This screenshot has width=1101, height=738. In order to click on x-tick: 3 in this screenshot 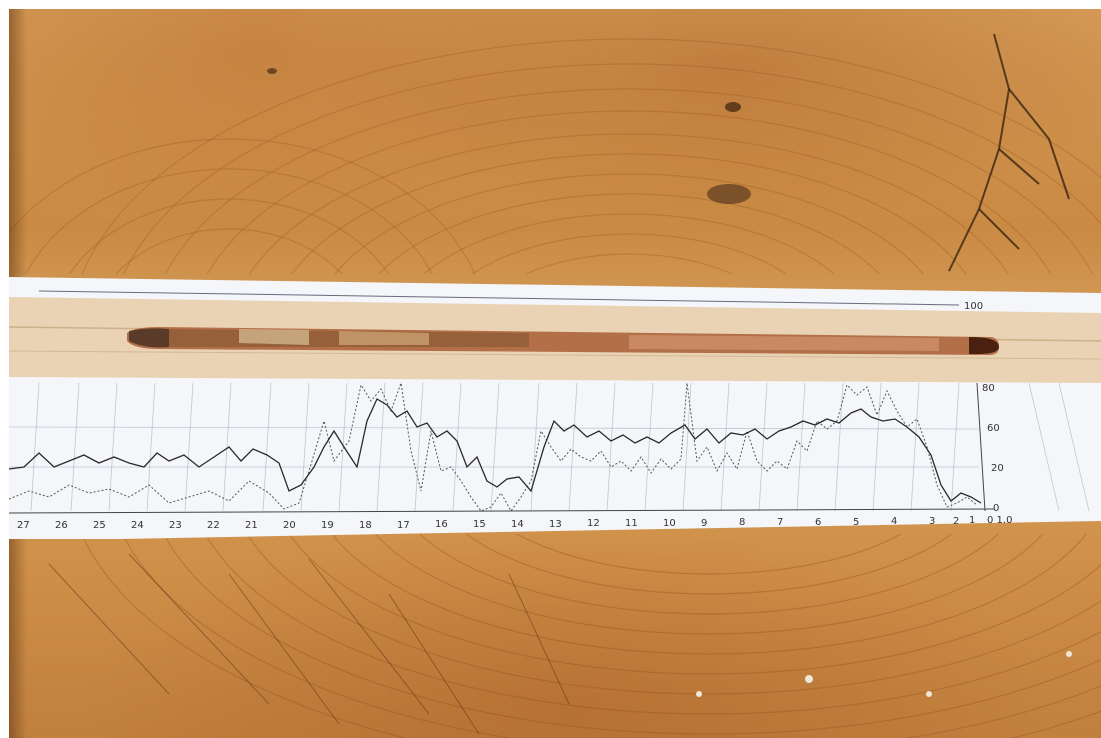, I will do `click(932, 521)`.